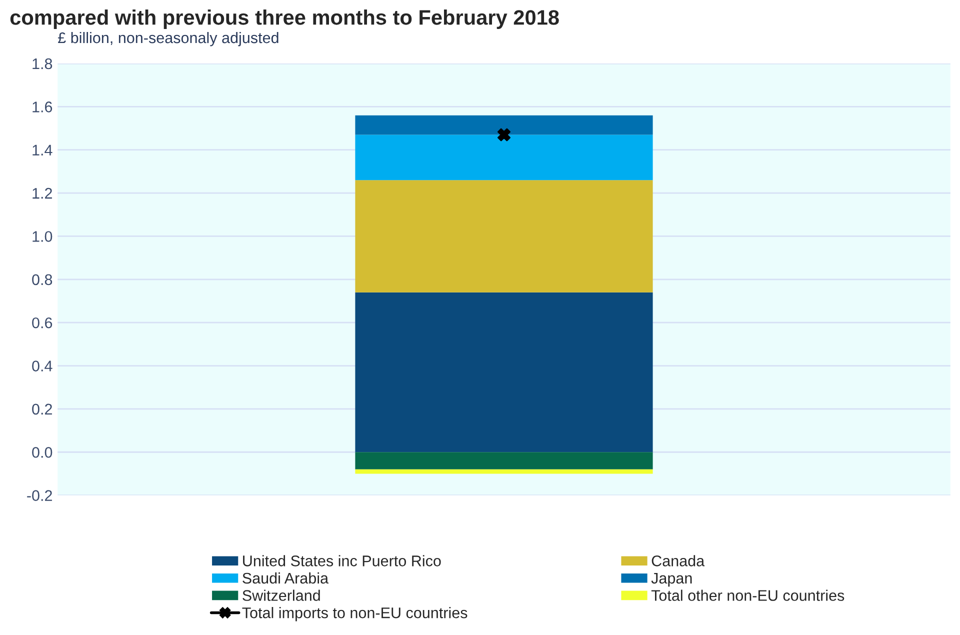 This screenshot has height=635, width=960. What do you see at coordinates (281, 595) in the screenshot?
I see `legend-label: Switzerland` at bounding box center [281, 595].